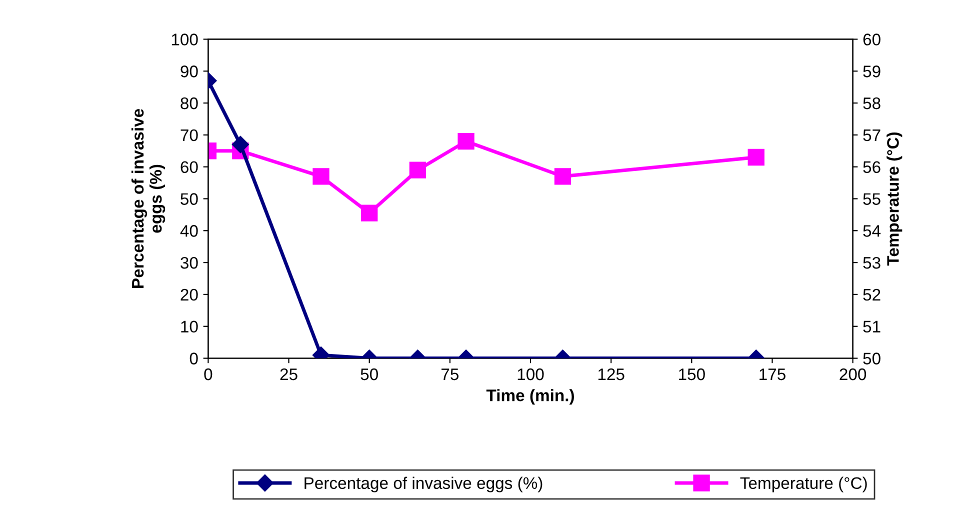 The height and width of the screenshot is (523, 955). What do you see at coordinates (773, 374) in the screenshot?
I see `x-tick-label: 175` at bounding box center [773, 374].